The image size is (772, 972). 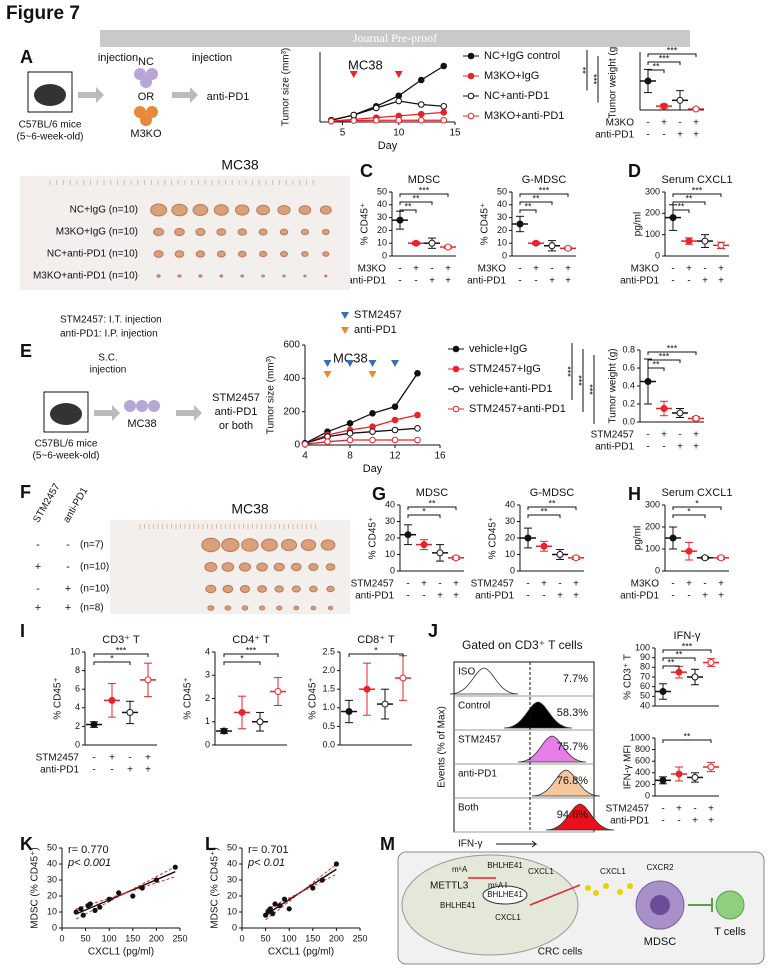 I want to click on y-tick-label: 0.4, so click(x=628, y=385).